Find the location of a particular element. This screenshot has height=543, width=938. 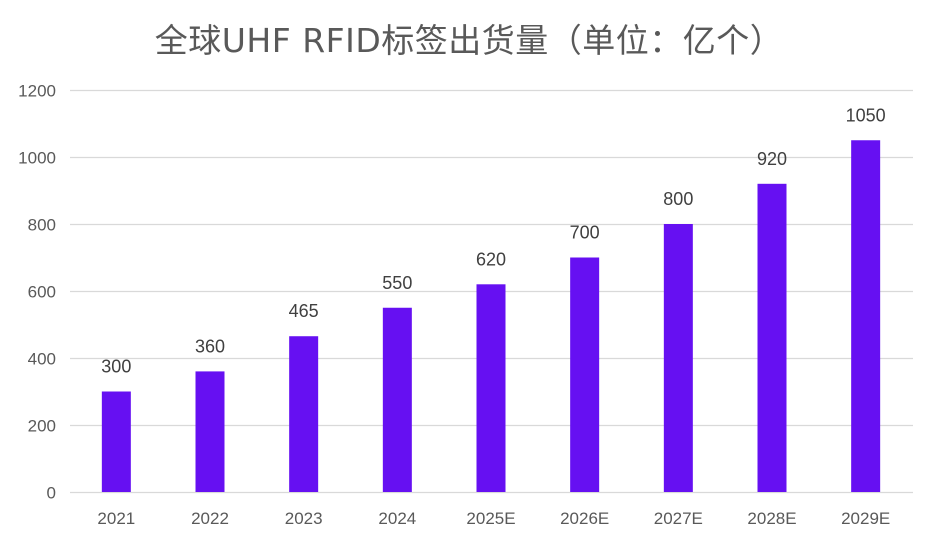

bar-2021 is located at coordinates (116, 441).